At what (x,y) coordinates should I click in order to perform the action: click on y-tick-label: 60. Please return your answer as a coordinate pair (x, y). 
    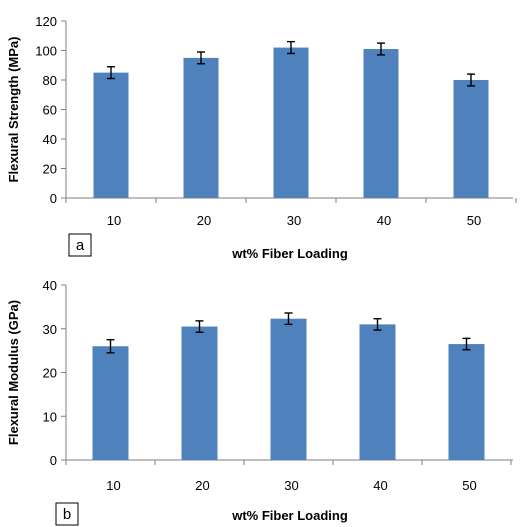
    Looking at the image, I should click on (50, 110).